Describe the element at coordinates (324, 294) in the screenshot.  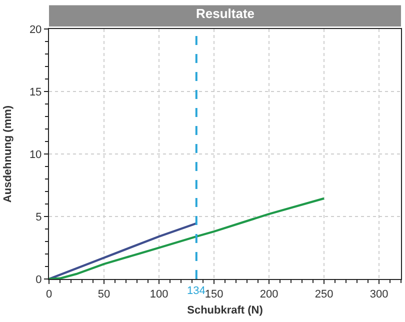
I see `x-tick-label: 250` at that location.